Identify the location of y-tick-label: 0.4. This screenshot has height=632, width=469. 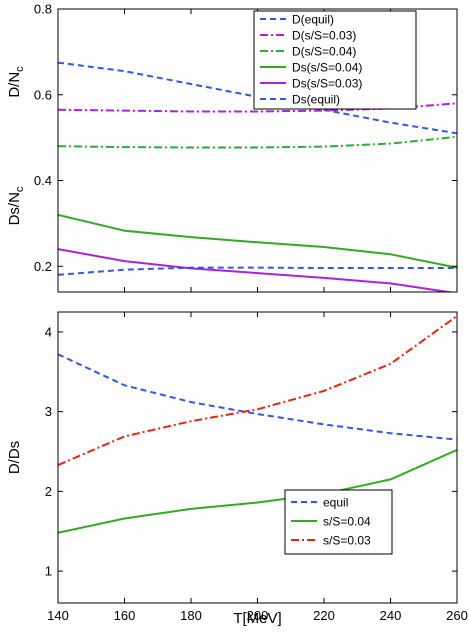
(43, 180).